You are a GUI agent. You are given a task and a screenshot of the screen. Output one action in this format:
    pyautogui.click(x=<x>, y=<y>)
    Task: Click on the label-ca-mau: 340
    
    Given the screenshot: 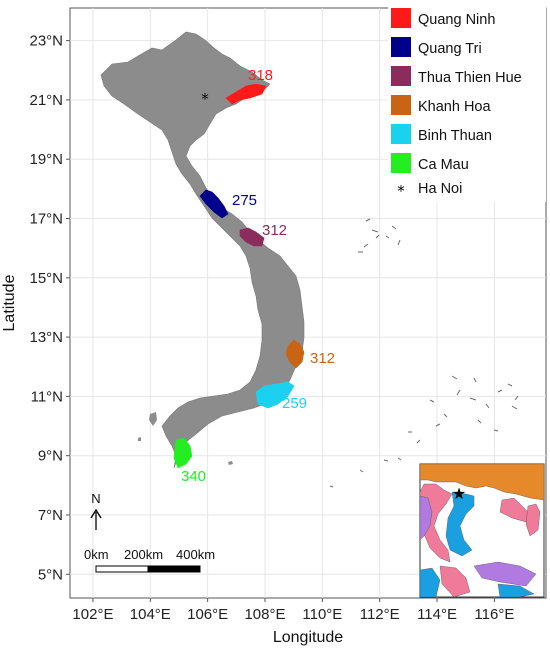 What is the action you would take?
    pyautogui.click(x=193, y=476)
    